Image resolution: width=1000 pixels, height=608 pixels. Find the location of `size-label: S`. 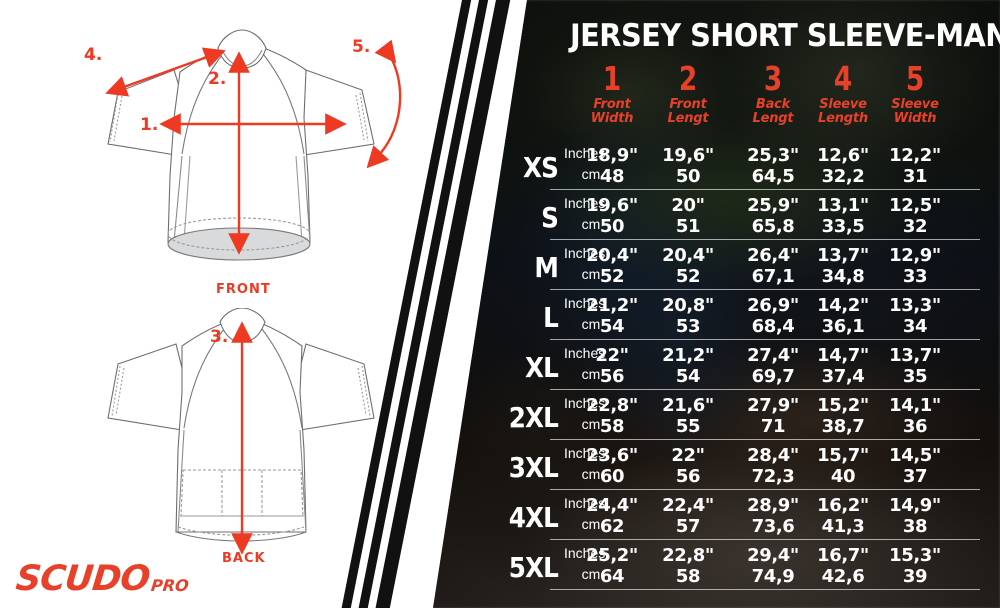

size-label: S is located at coordinates (550, 217).